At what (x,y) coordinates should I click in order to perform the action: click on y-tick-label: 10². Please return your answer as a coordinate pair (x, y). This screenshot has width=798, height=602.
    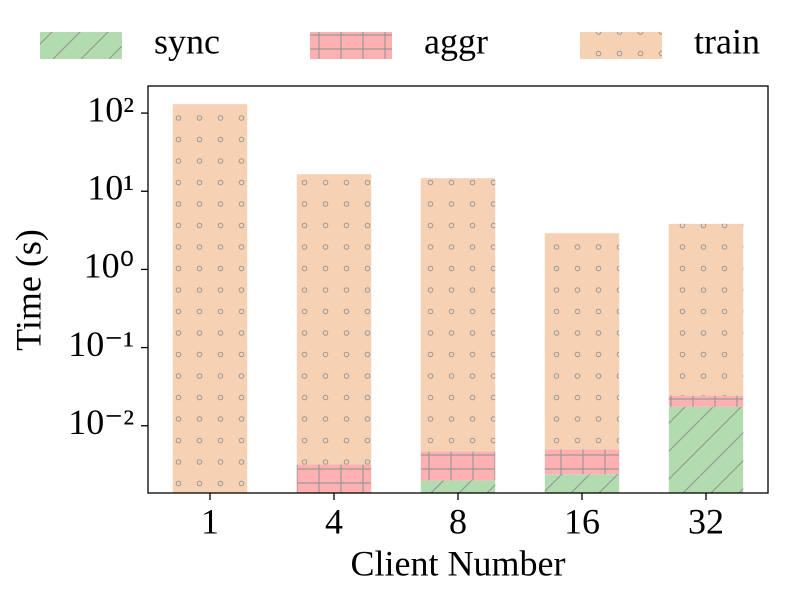
    Looking at the image, I should click on (110, 109).